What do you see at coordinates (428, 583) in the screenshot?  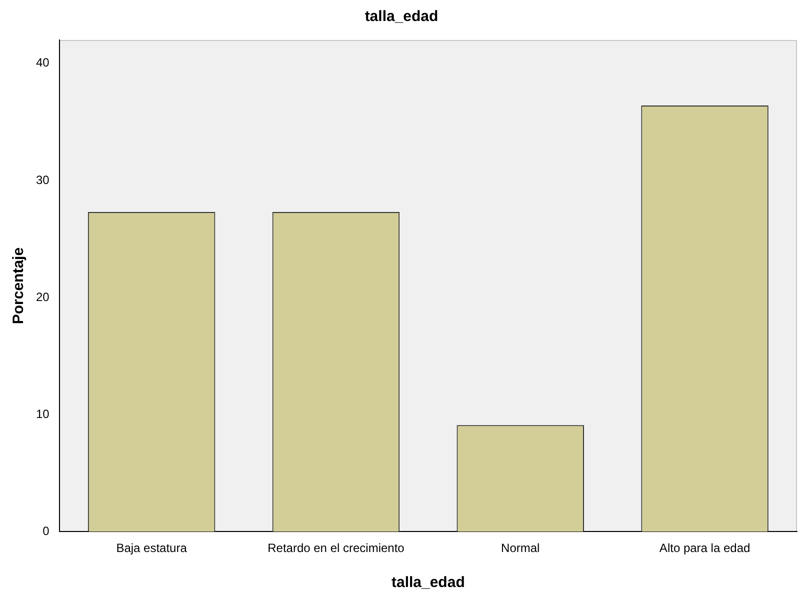 I see `x-axis-title: talla_edad` at bounding box center [428, 583].